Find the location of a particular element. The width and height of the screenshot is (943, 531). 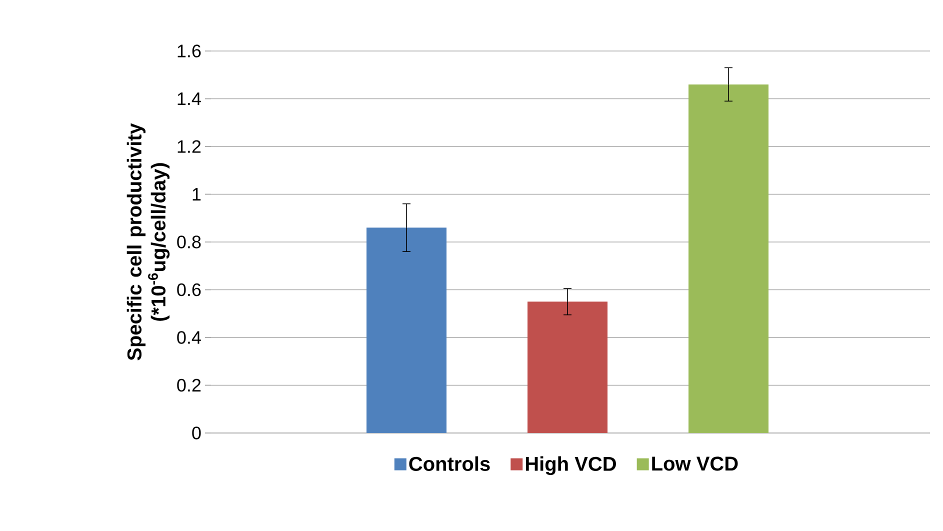

y-tick-label: 1.6 is located at coordinates (189, 51).